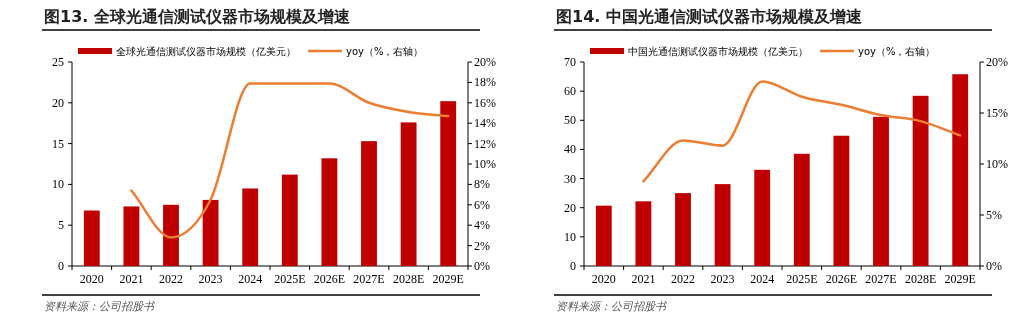 The height and width of the screenshot is (328, 1024). I want to click on y2-tick-label: 4%, so click(482, 225).